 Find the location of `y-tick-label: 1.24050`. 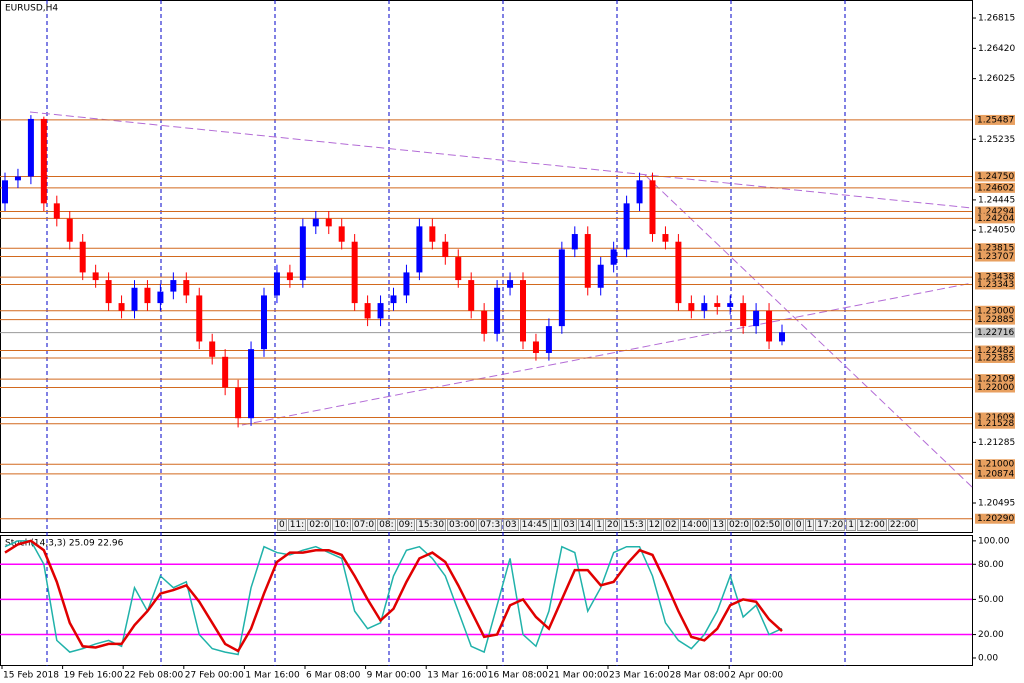

y-tick-label: 1.24050 is located at coordinates (996, 231).